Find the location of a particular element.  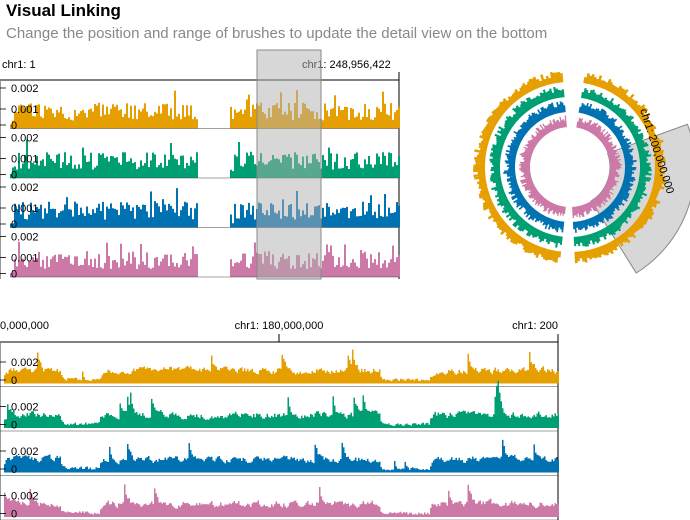

overview-axis-end-label: chr1: 248,956,422 is located at coordinates (346, 65).